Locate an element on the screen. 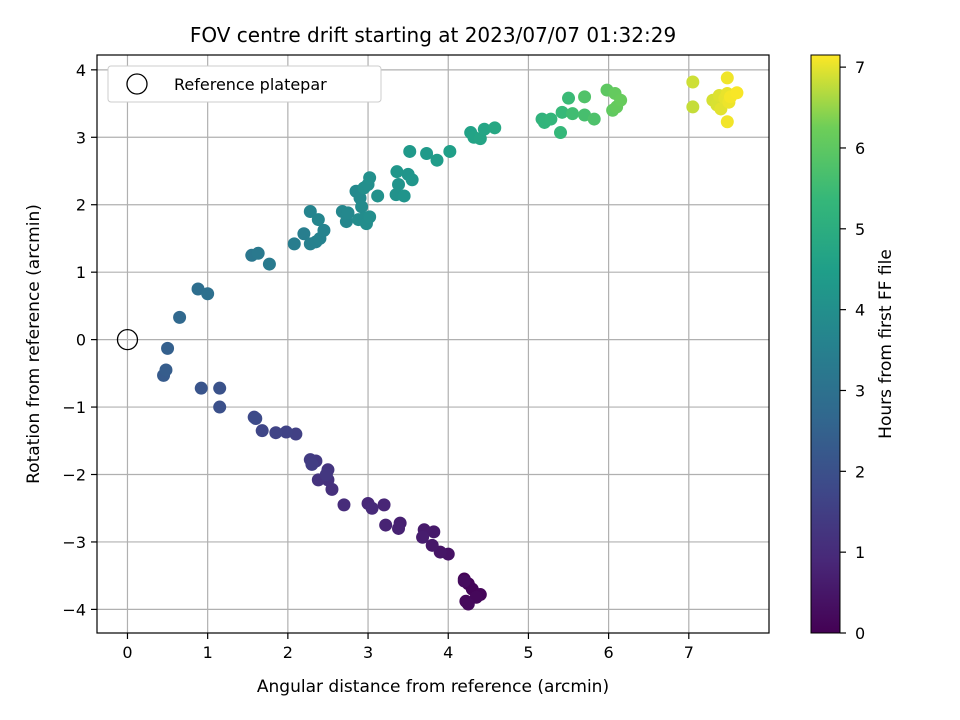 The width and height of the screenshot is (960, 720). x-tick-label: 4 is located at coordinates (448, 652).